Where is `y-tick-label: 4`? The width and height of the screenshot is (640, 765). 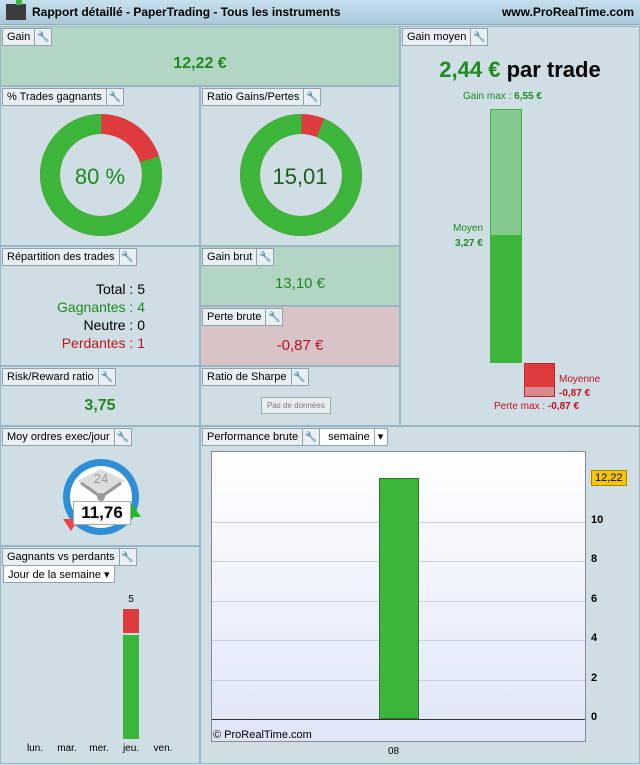
y-tick-label: 4 is located at coordinates (594, 638).